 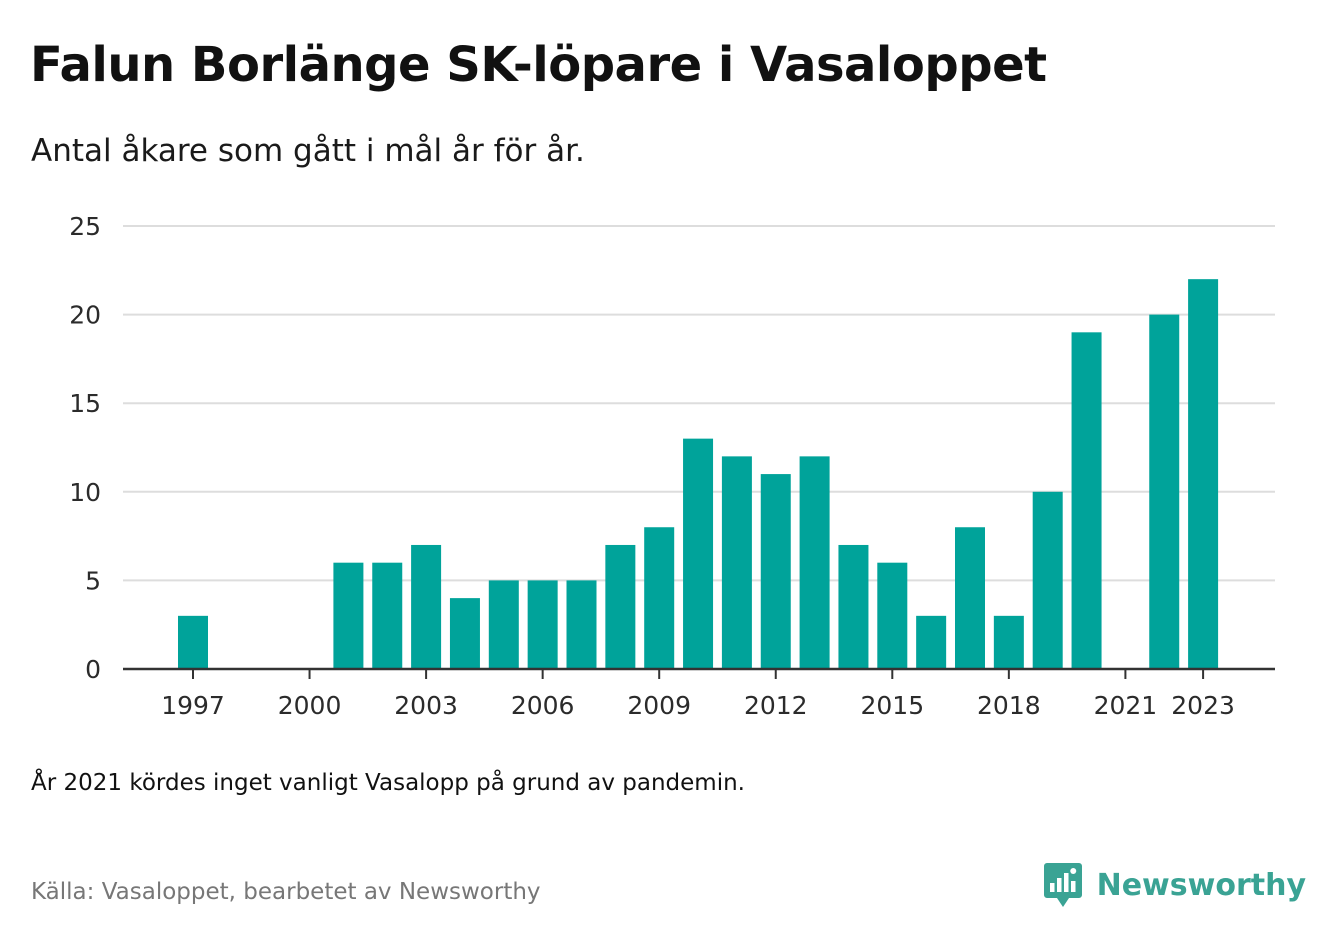 What do you see at coordinates (1201, 885) in the screenshot?
I see `brand-name: Newsworthy` at bounding box center [1201, 885].